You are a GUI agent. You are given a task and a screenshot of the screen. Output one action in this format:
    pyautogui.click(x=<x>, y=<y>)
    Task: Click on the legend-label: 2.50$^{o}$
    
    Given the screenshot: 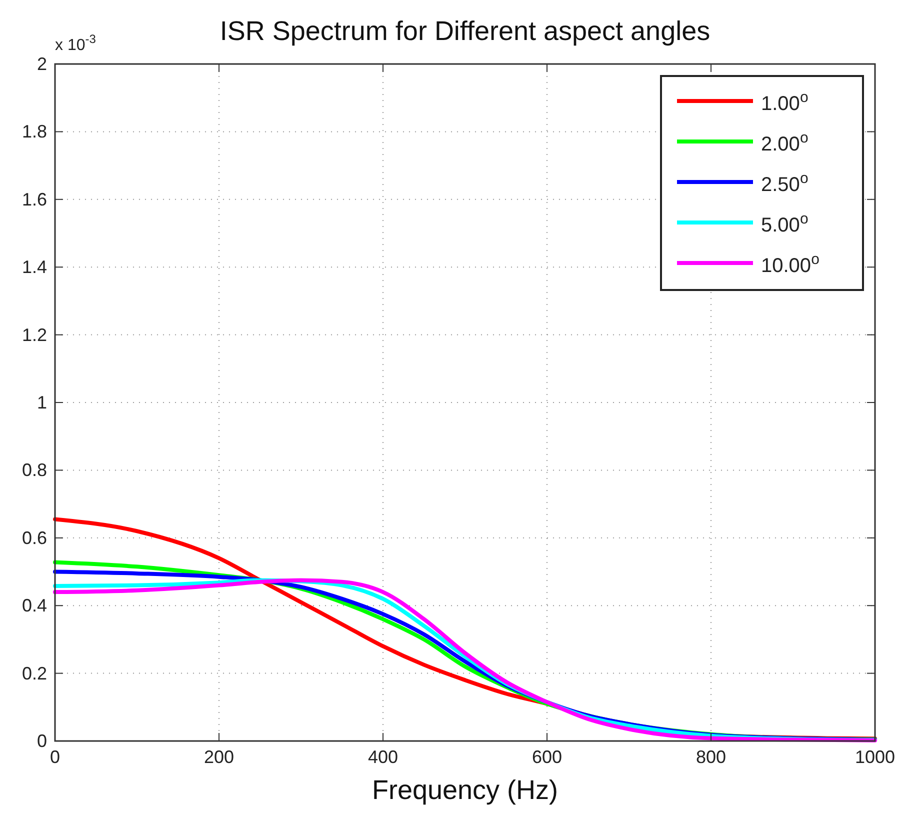 What is the action you would take?
    pyautogui.click(x=784, y=183)
    